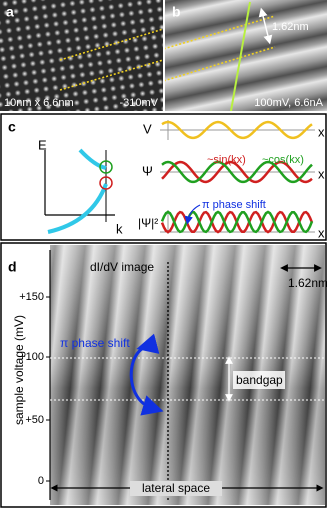 This screenshot has height=508, width=327. What do you see at coordinates (31, 357) in the screenshot?
I see `y-tick-label: +100` at bounding box center [31, 357].